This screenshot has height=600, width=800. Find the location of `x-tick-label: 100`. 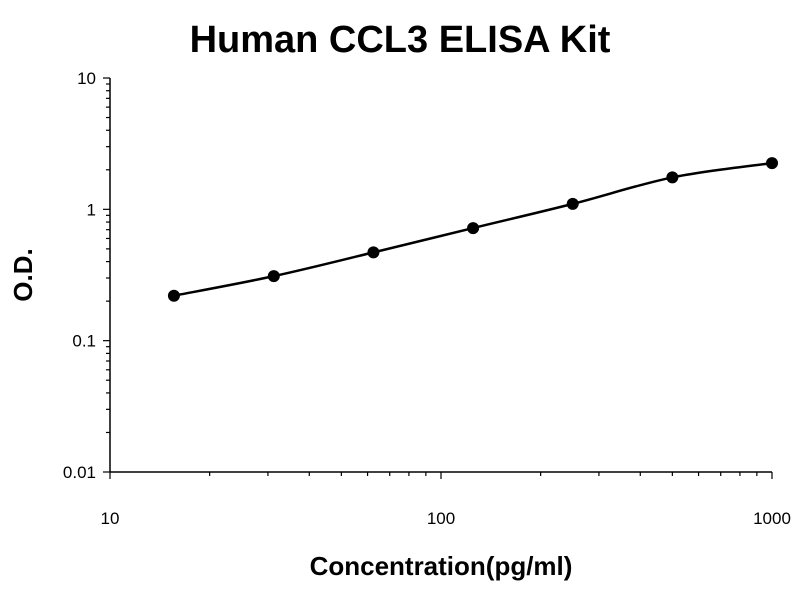

x-tick-label: 100 is located at coordinates (441, 518).